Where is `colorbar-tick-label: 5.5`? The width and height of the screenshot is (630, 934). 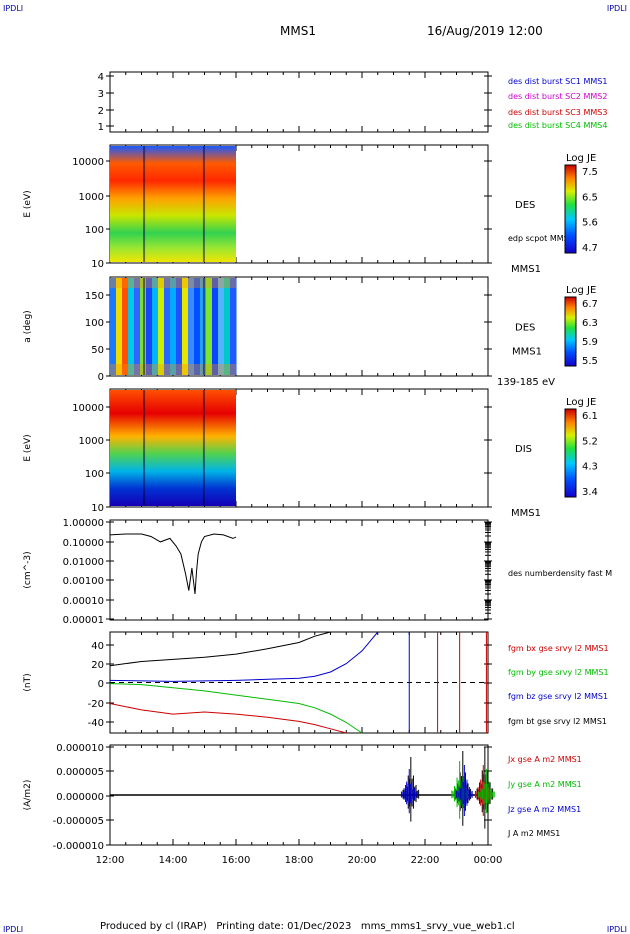 colorbar-tick-label: 5.5 is located at coordinates (590, 361).